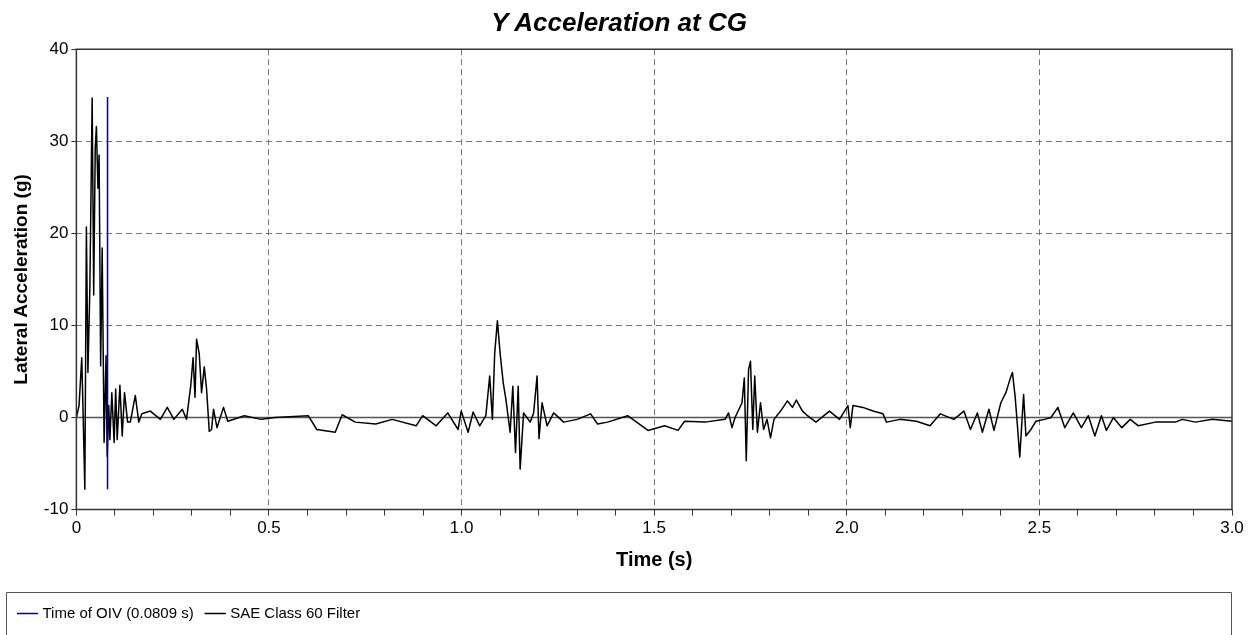  Describe the element at coordinates (59, 140) in the screenshot. I see `y-tick-label: 30` at that location.